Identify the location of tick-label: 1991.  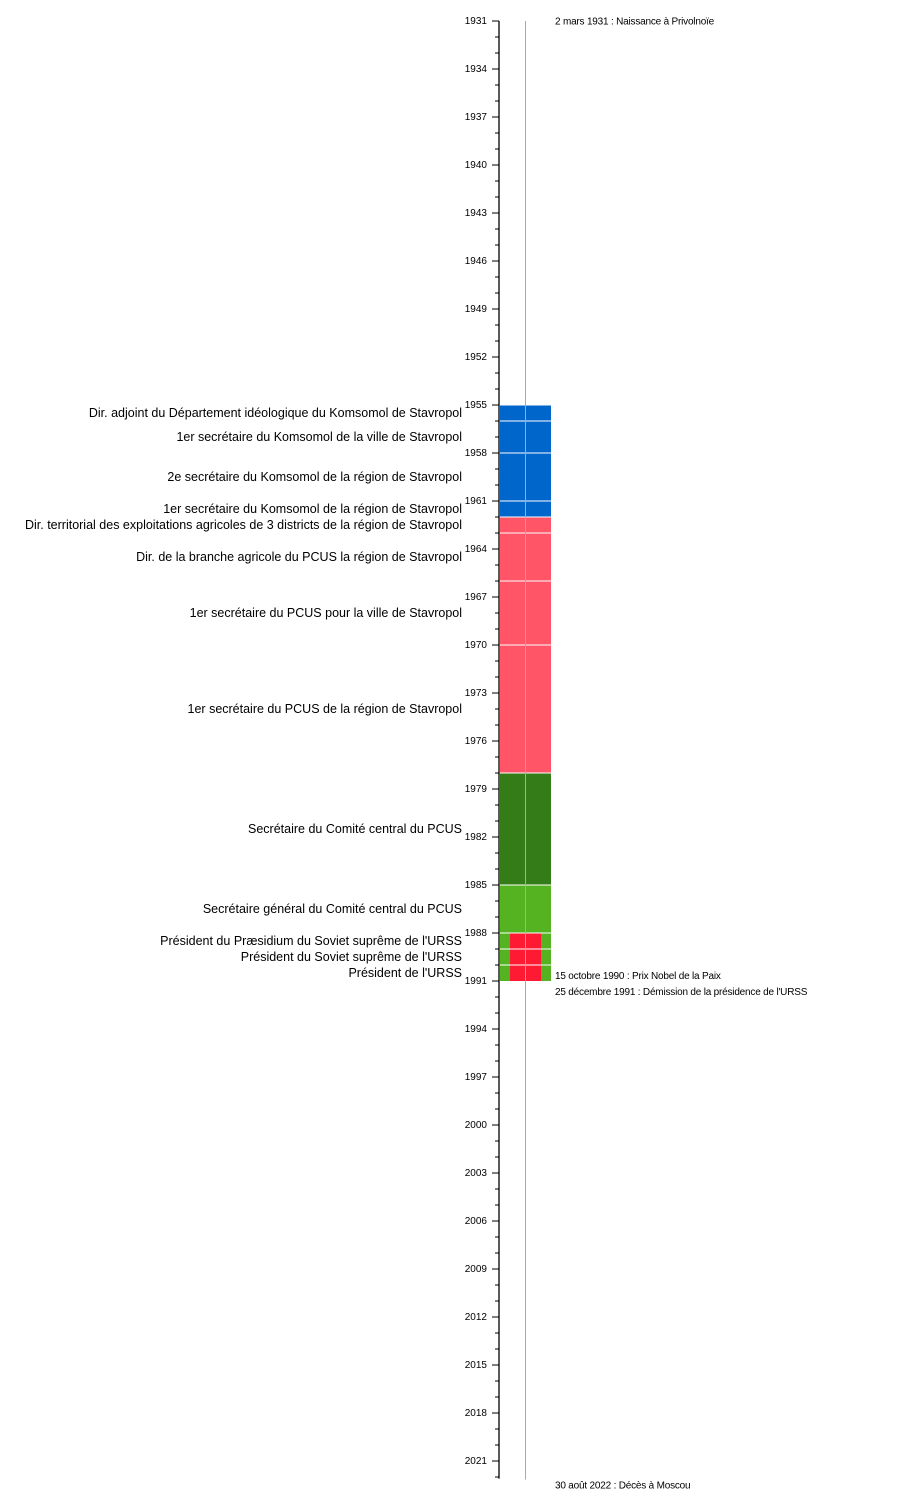
(476, 981).